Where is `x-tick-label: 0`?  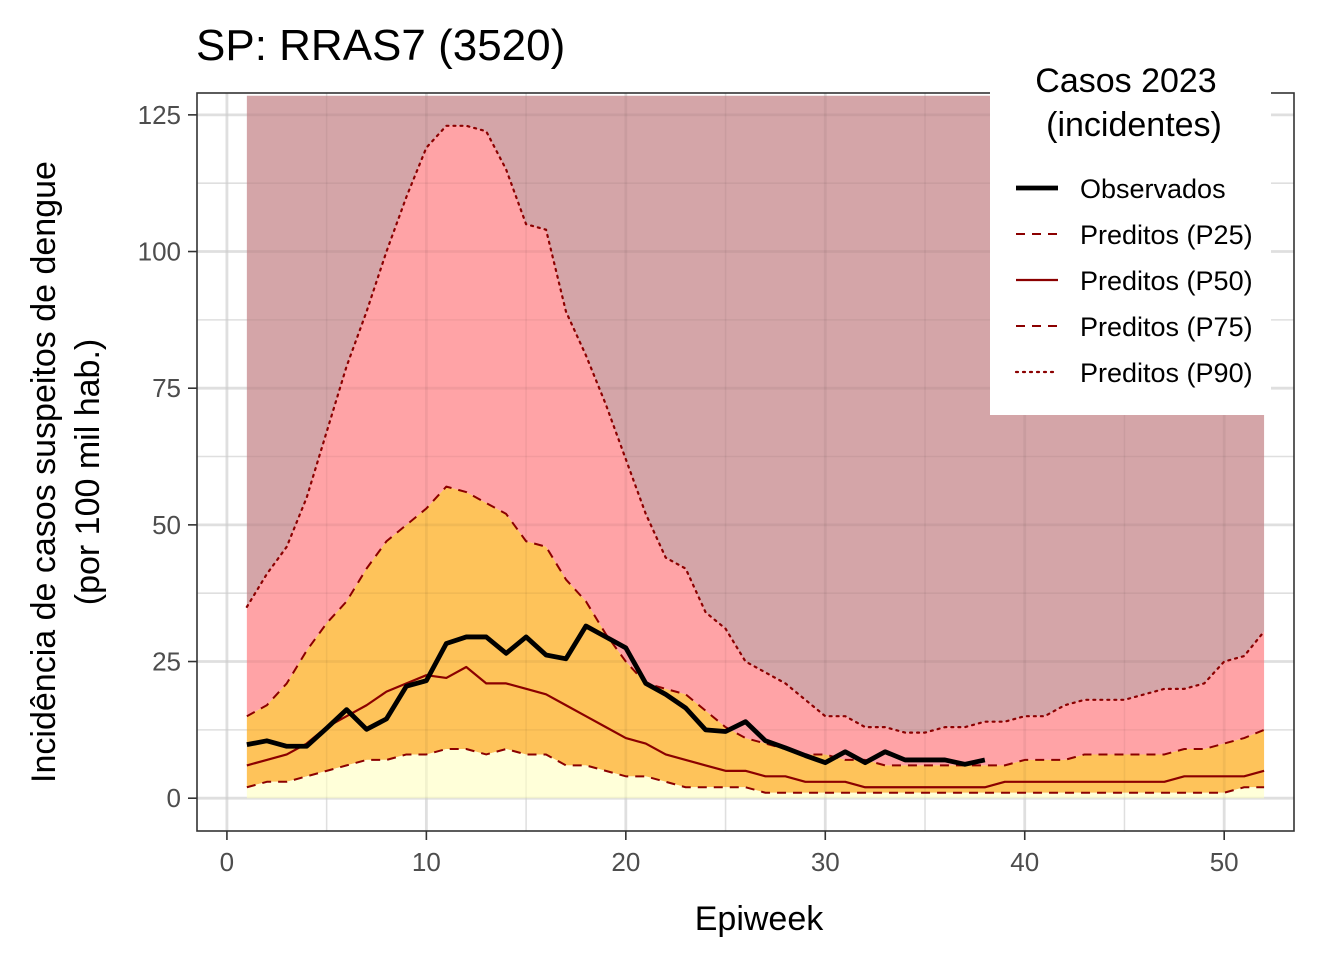
x-tick-label: 0 is located at coordinates (227, 862).